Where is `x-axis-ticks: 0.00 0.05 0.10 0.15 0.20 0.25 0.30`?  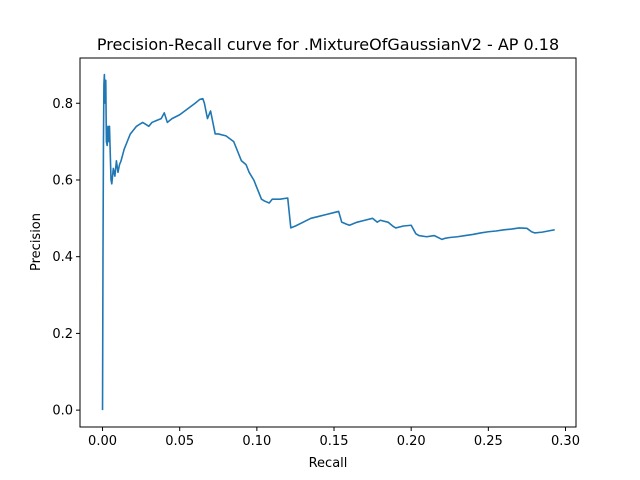
x-axis-ticks: 0.00 0.05 0.10 0.15 0.20 0.25 0.30 is located at coordinates (334, 438).